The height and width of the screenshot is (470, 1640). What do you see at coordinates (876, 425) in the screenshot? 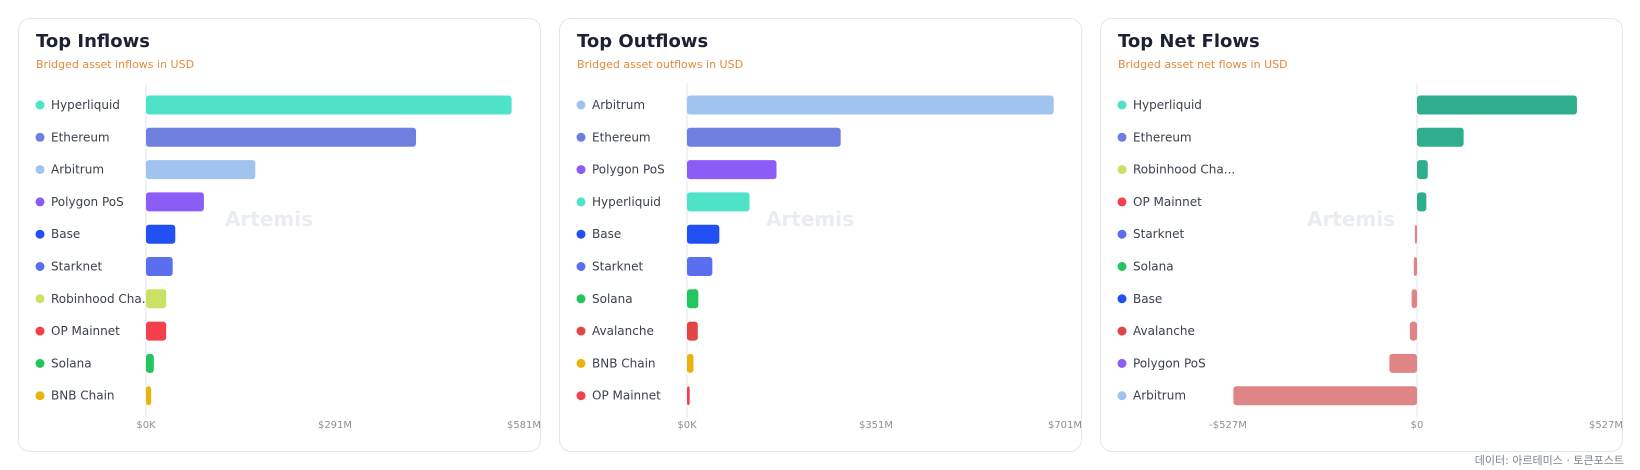
I see `outflows-tick-label: $351M` at bounding box center [876, 425].